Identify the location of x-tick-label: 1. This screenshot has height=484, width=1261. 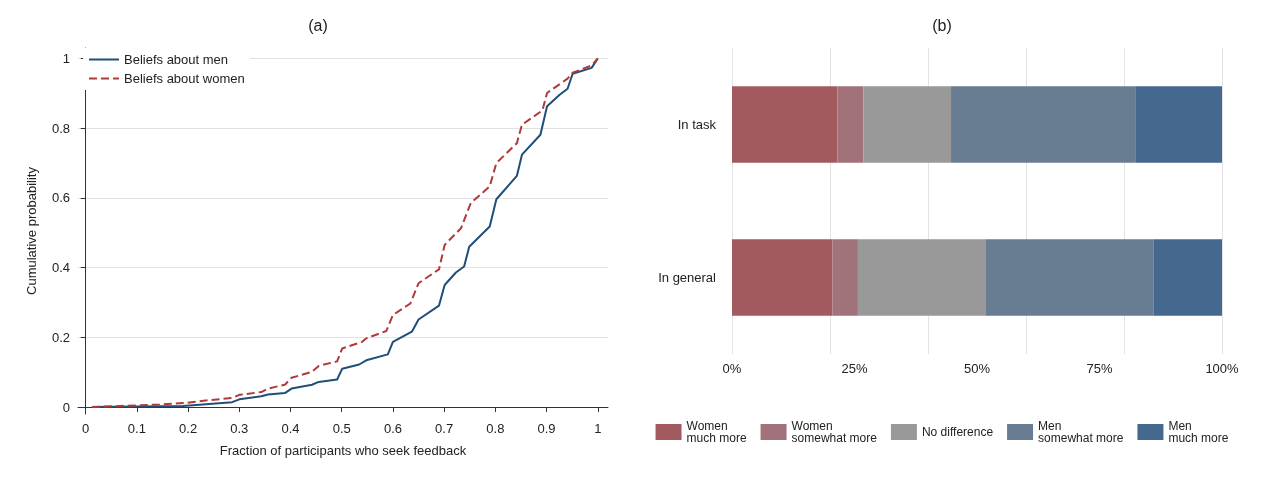
(598, 428).